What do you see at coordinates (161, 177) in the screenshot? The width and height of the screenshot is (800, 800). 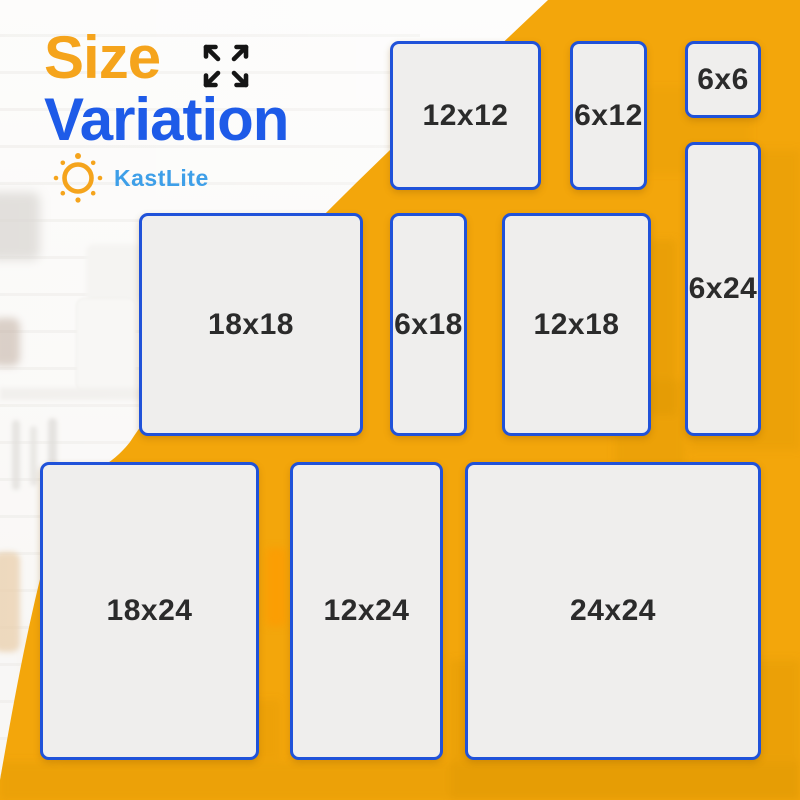 I see `brand-name: KastLite` at bounding box center [161, 177].